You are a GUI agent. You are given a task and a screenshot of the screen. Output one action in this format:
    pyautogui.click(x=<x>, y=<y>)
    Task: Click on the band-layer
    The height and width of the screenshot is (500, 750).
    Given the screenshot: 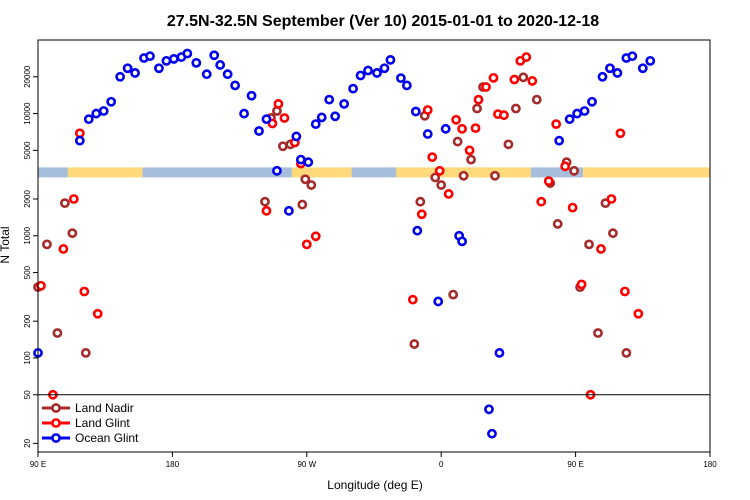 What is the action you would take?
    pyautogui.click(x=374, y=172)
    